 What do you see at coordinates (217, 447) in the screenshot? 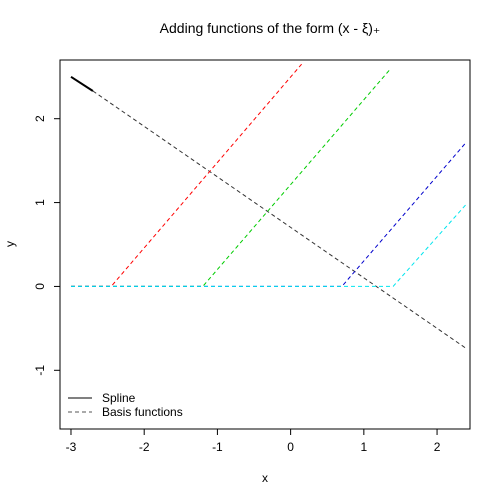
I see `x-tick-label: -1` at bounding box center [217, 447].